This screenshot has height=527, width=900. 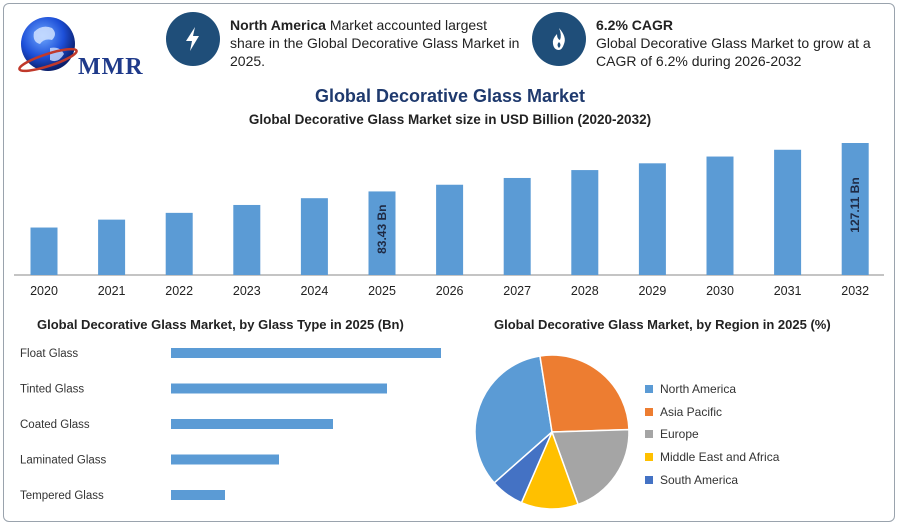 What do you see at coordinates (193, 39) in the screenshot?
I see `lightning-icon` at bounding box center [193, 39].